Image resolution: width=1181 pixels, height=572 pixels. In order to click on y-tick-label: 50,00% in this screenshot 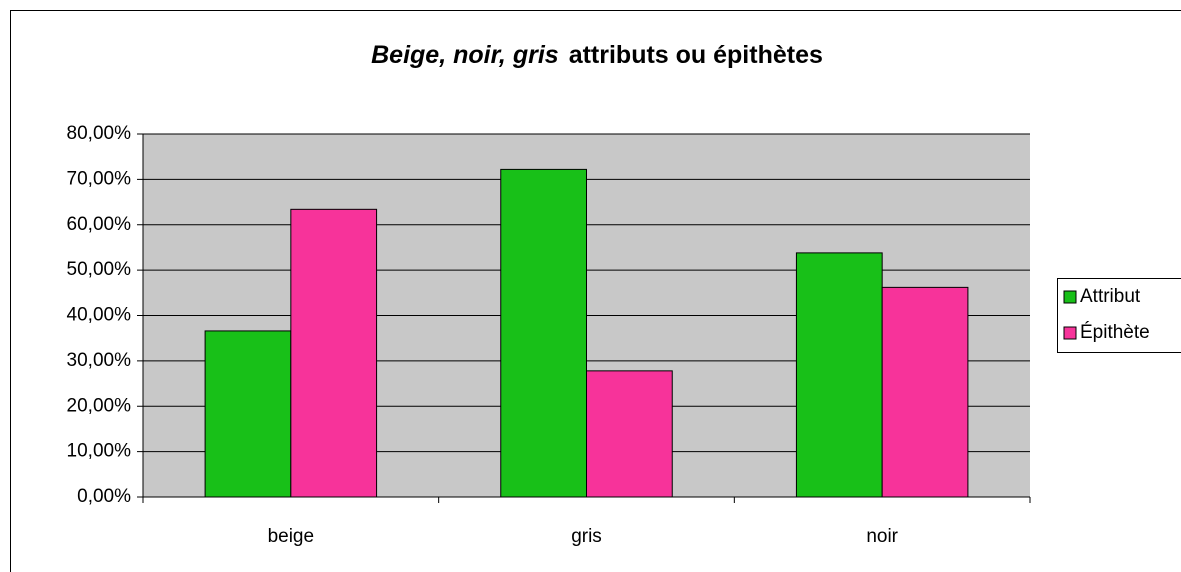, I will do `click(99, 269)`.